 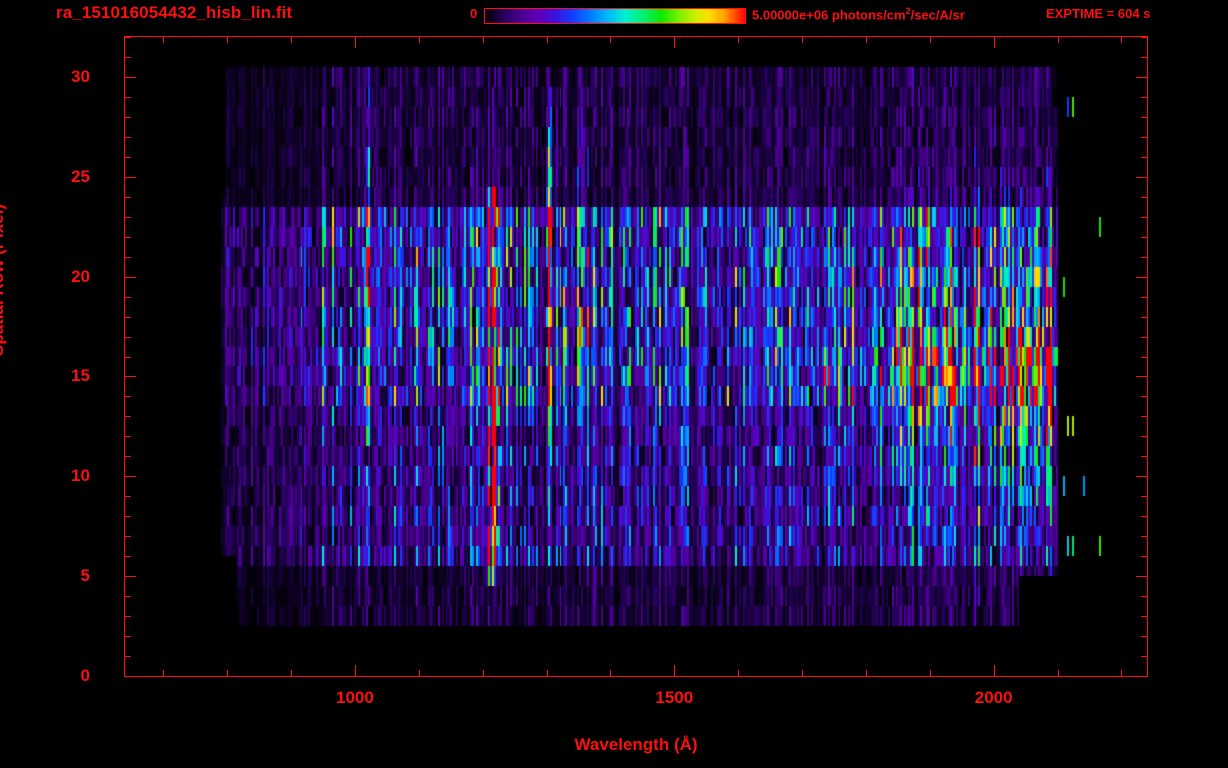 What do you see at coordinates (474, 13) in the screenshot?
I see `colorbar-min-label: 0` at bounding box center [474, 13].